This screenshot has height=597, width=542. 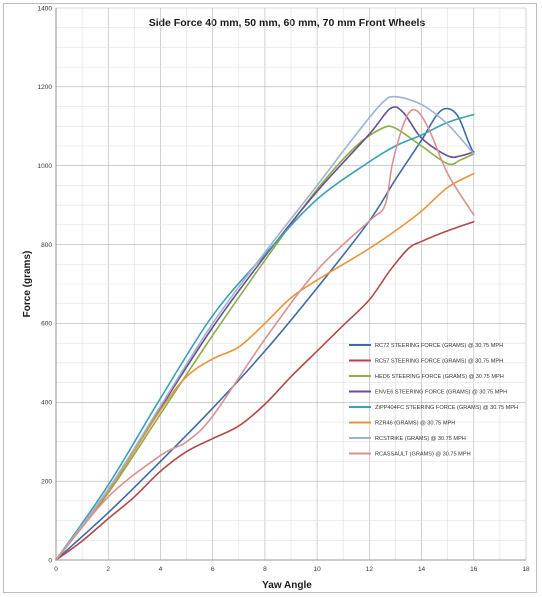 I want to click on x-axis-label: Yaw Angle, so click(x=287, y=585).